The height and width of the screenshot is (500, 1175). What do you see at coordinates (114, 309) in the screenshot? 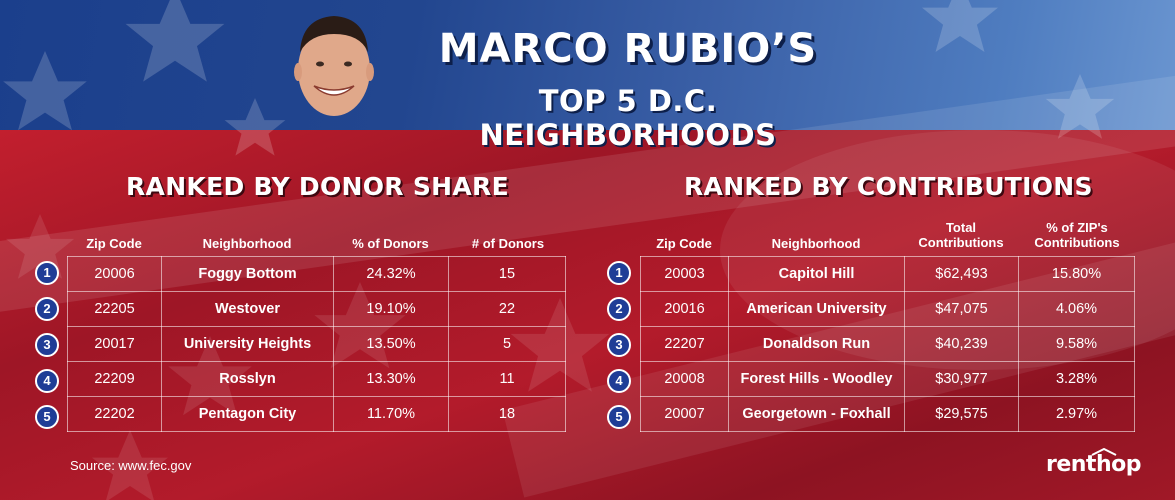
I see `zip-cell: 22205` at bounding box center [114, 309].